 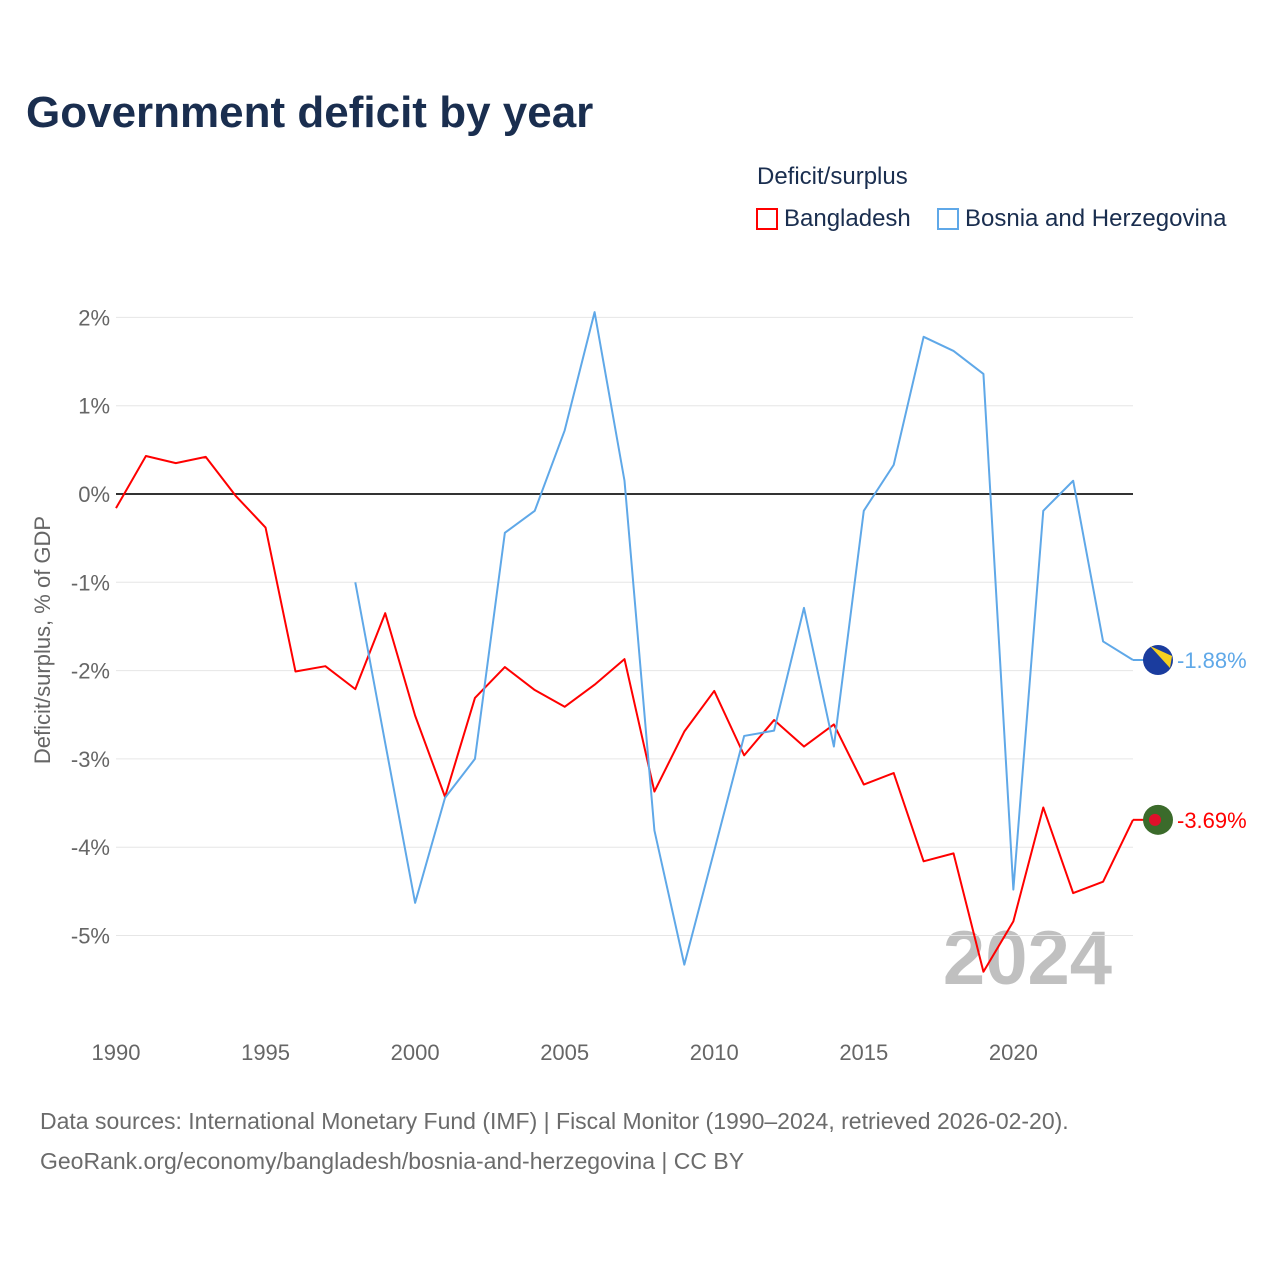 What do you see at coordinates (714, 1052) in the screenshot?
I see `x-tick-label: 2010` at bounding box center [714, 1052].